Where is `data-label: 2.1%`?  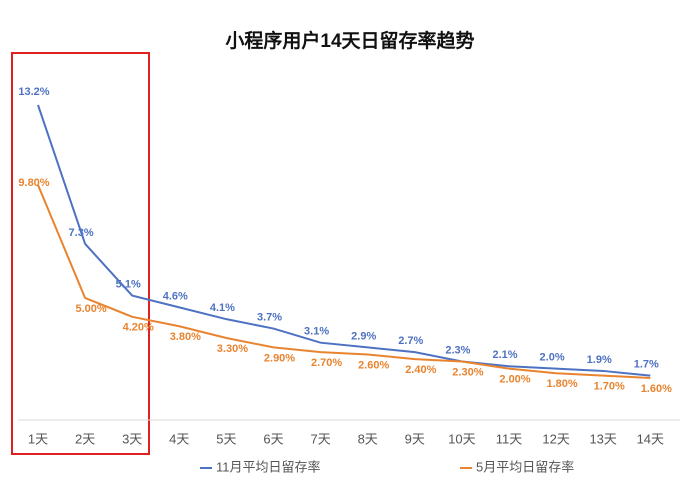 data-label: 2.1% is located at coordinates (504, 355).